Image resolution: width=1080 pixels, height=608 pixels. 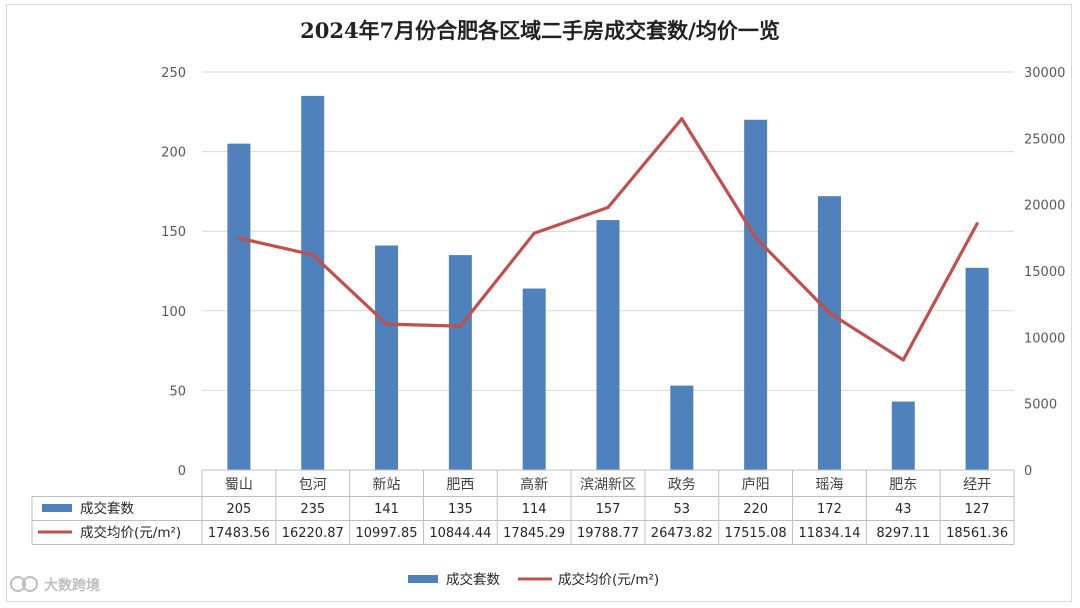 I want to click on line-value-label: 16220.87, so click(x=313, y=533).